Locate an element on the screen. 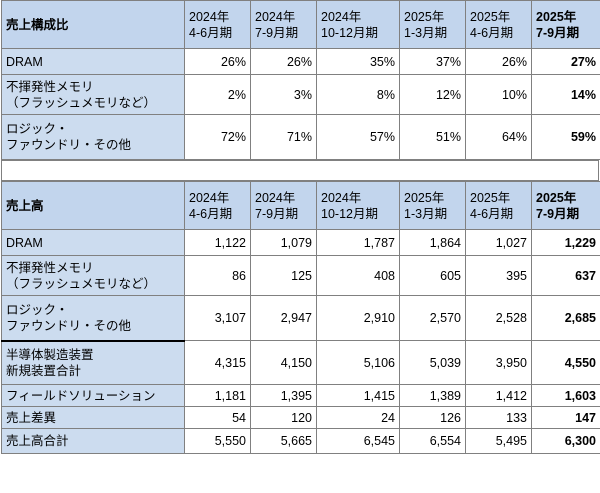  spacer-row is located at coordinates (300, 170).